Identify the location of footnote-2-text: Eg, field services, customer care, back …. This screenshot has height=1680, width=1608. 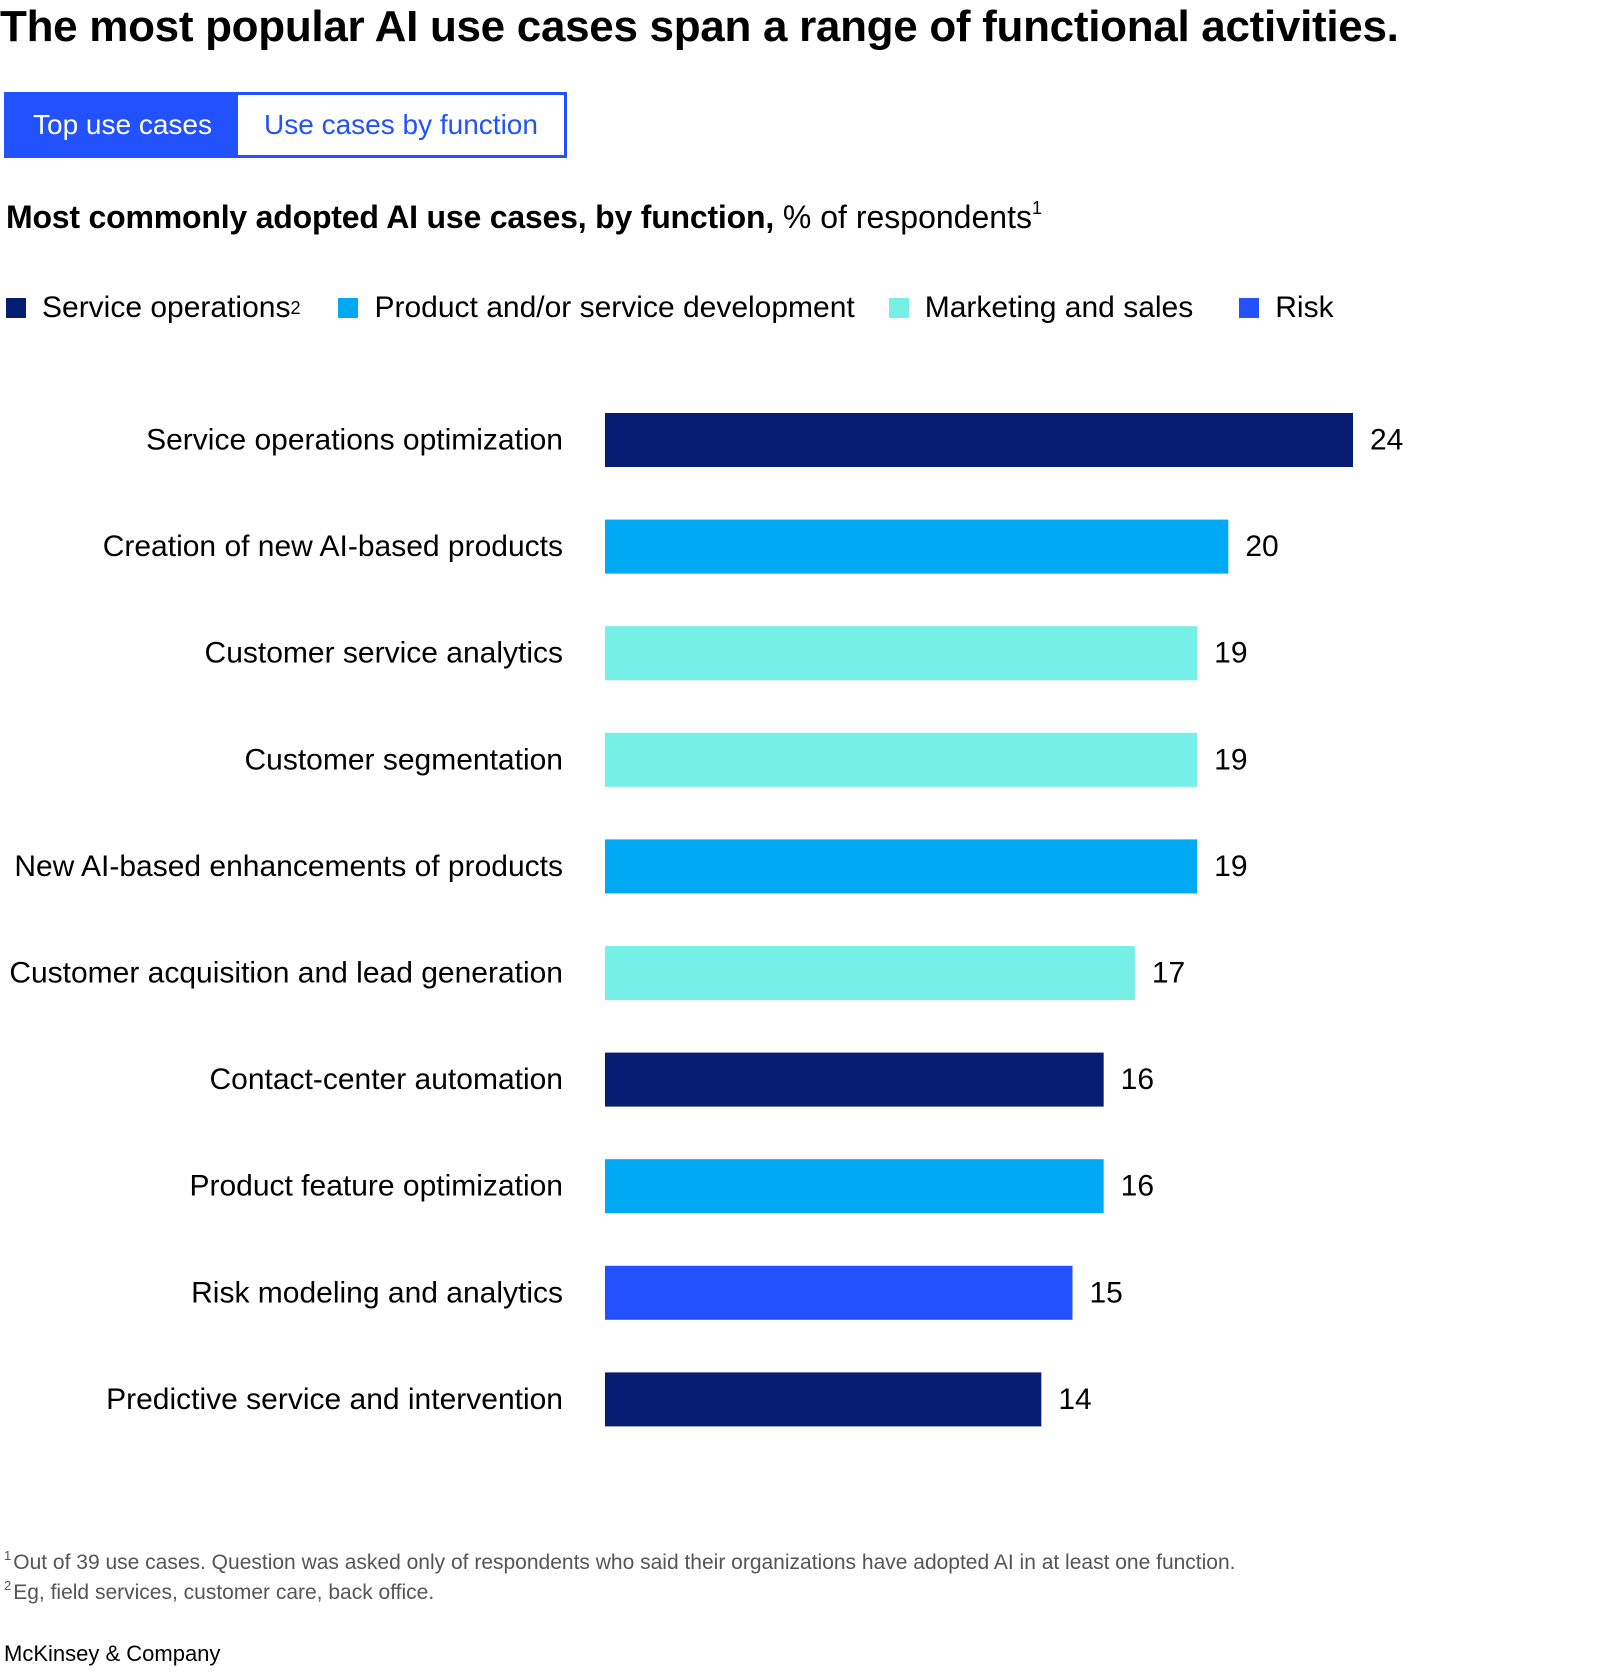
(224, 1592).